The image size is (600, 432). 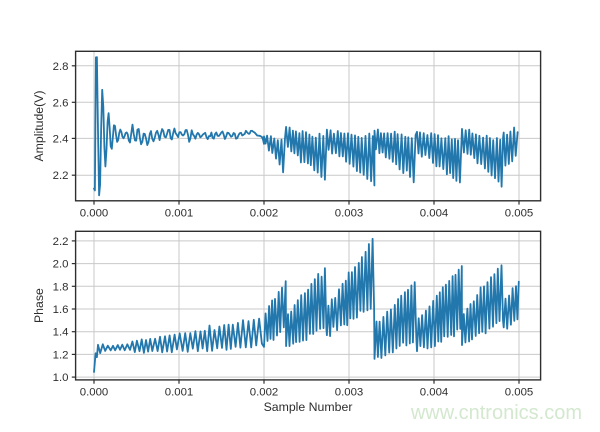 I want to click on svg-text: Amplitude(V), so click(x=39, y=125).